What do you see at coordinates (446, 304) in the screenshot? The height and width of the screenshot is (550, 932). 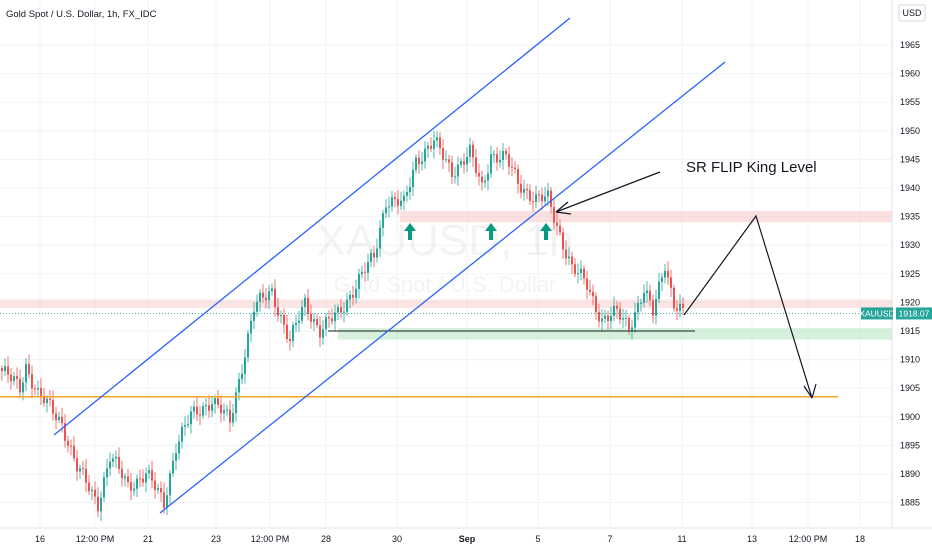 I see `resistance-zone` at bounding box center [446, 304].